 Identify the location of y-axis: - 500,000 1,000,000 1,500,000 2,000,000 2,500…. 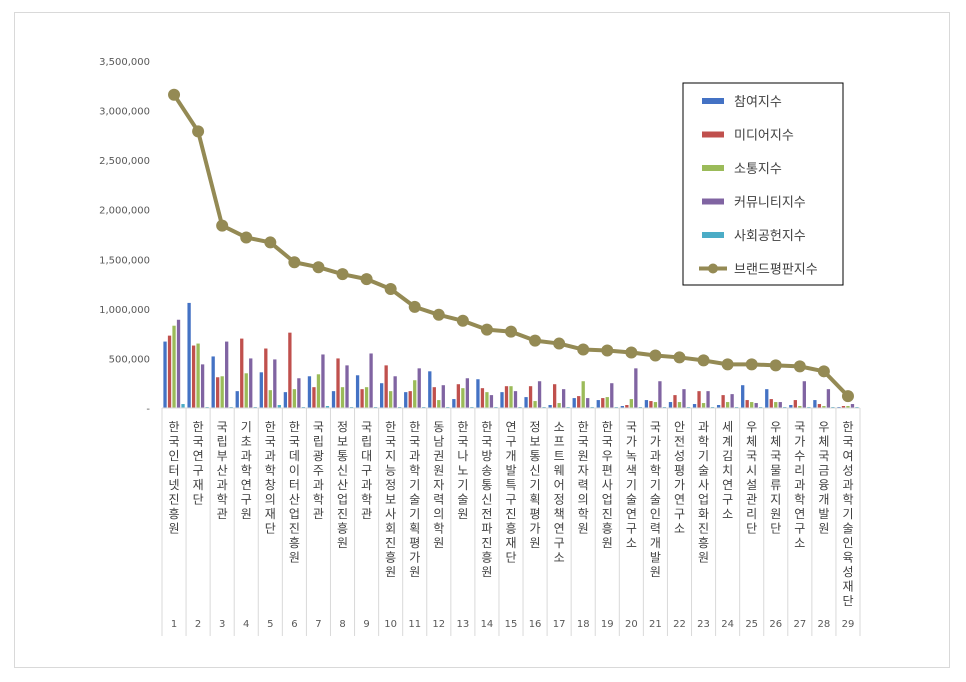
(124, 236).